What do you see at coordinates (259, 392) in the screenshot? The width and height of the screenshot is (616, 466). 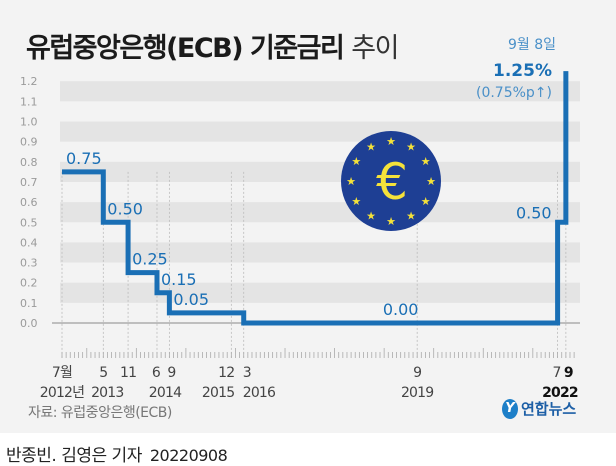 I see `x-tick-year: 2016` at bounding box center [259, 392].